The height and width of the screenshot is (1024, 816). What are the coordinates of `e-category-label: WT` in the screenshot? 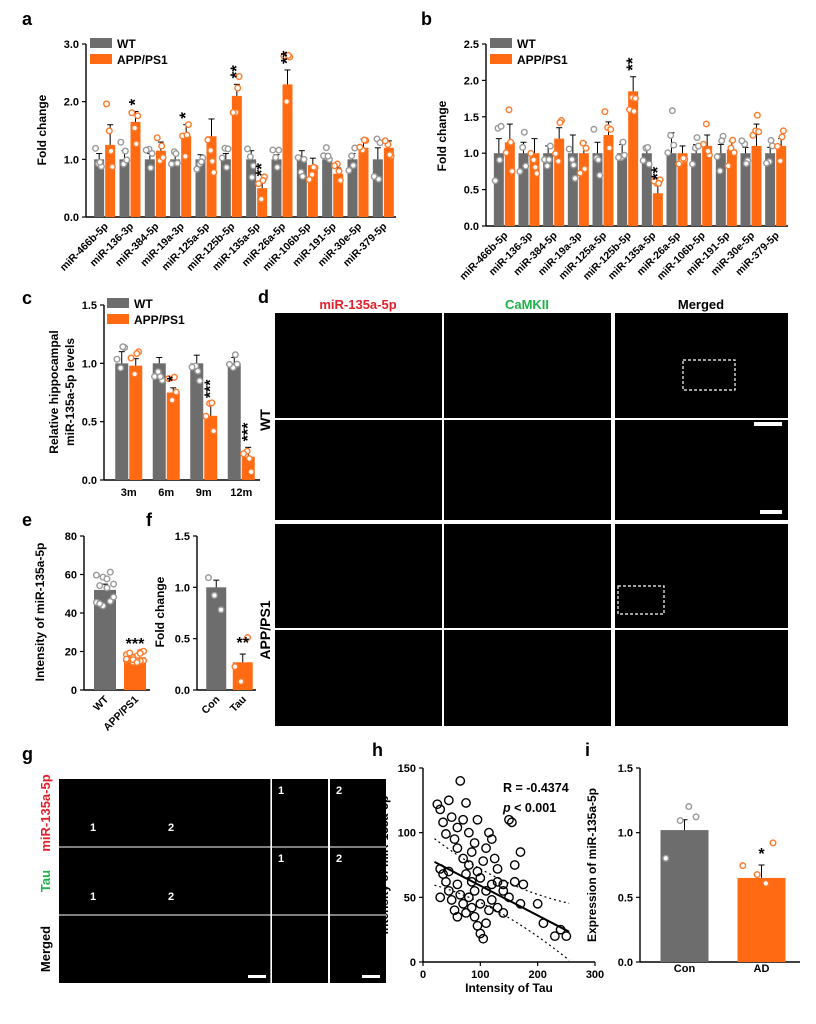 It's located at (101, 703).